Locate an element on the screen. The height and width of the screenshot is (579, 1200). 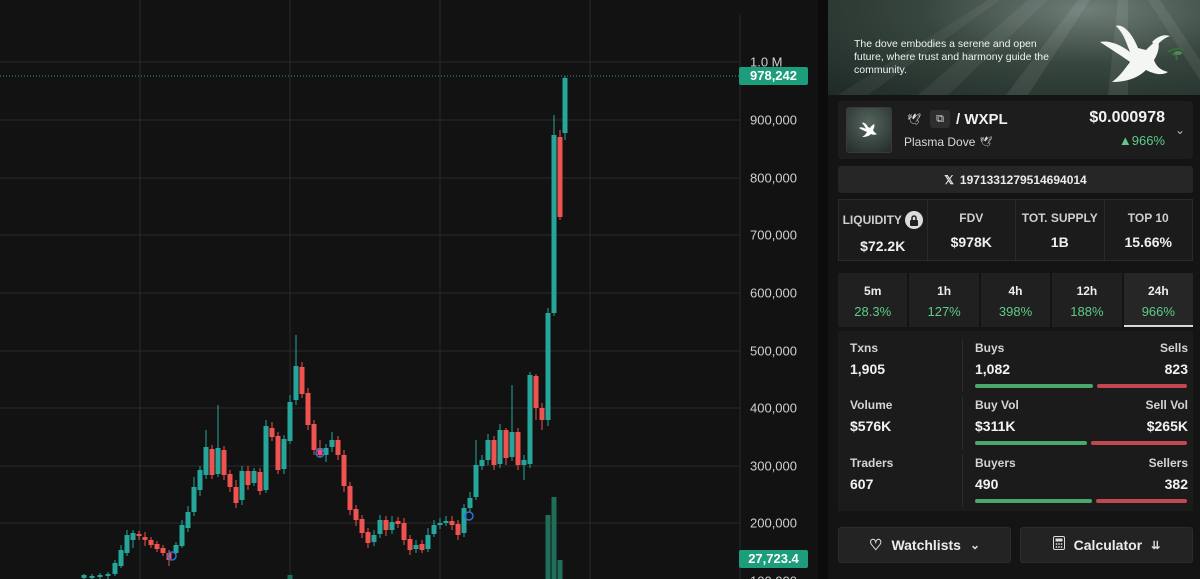
stat-top10: TOP 10 15.66% is located at coordinates (1149, 230).